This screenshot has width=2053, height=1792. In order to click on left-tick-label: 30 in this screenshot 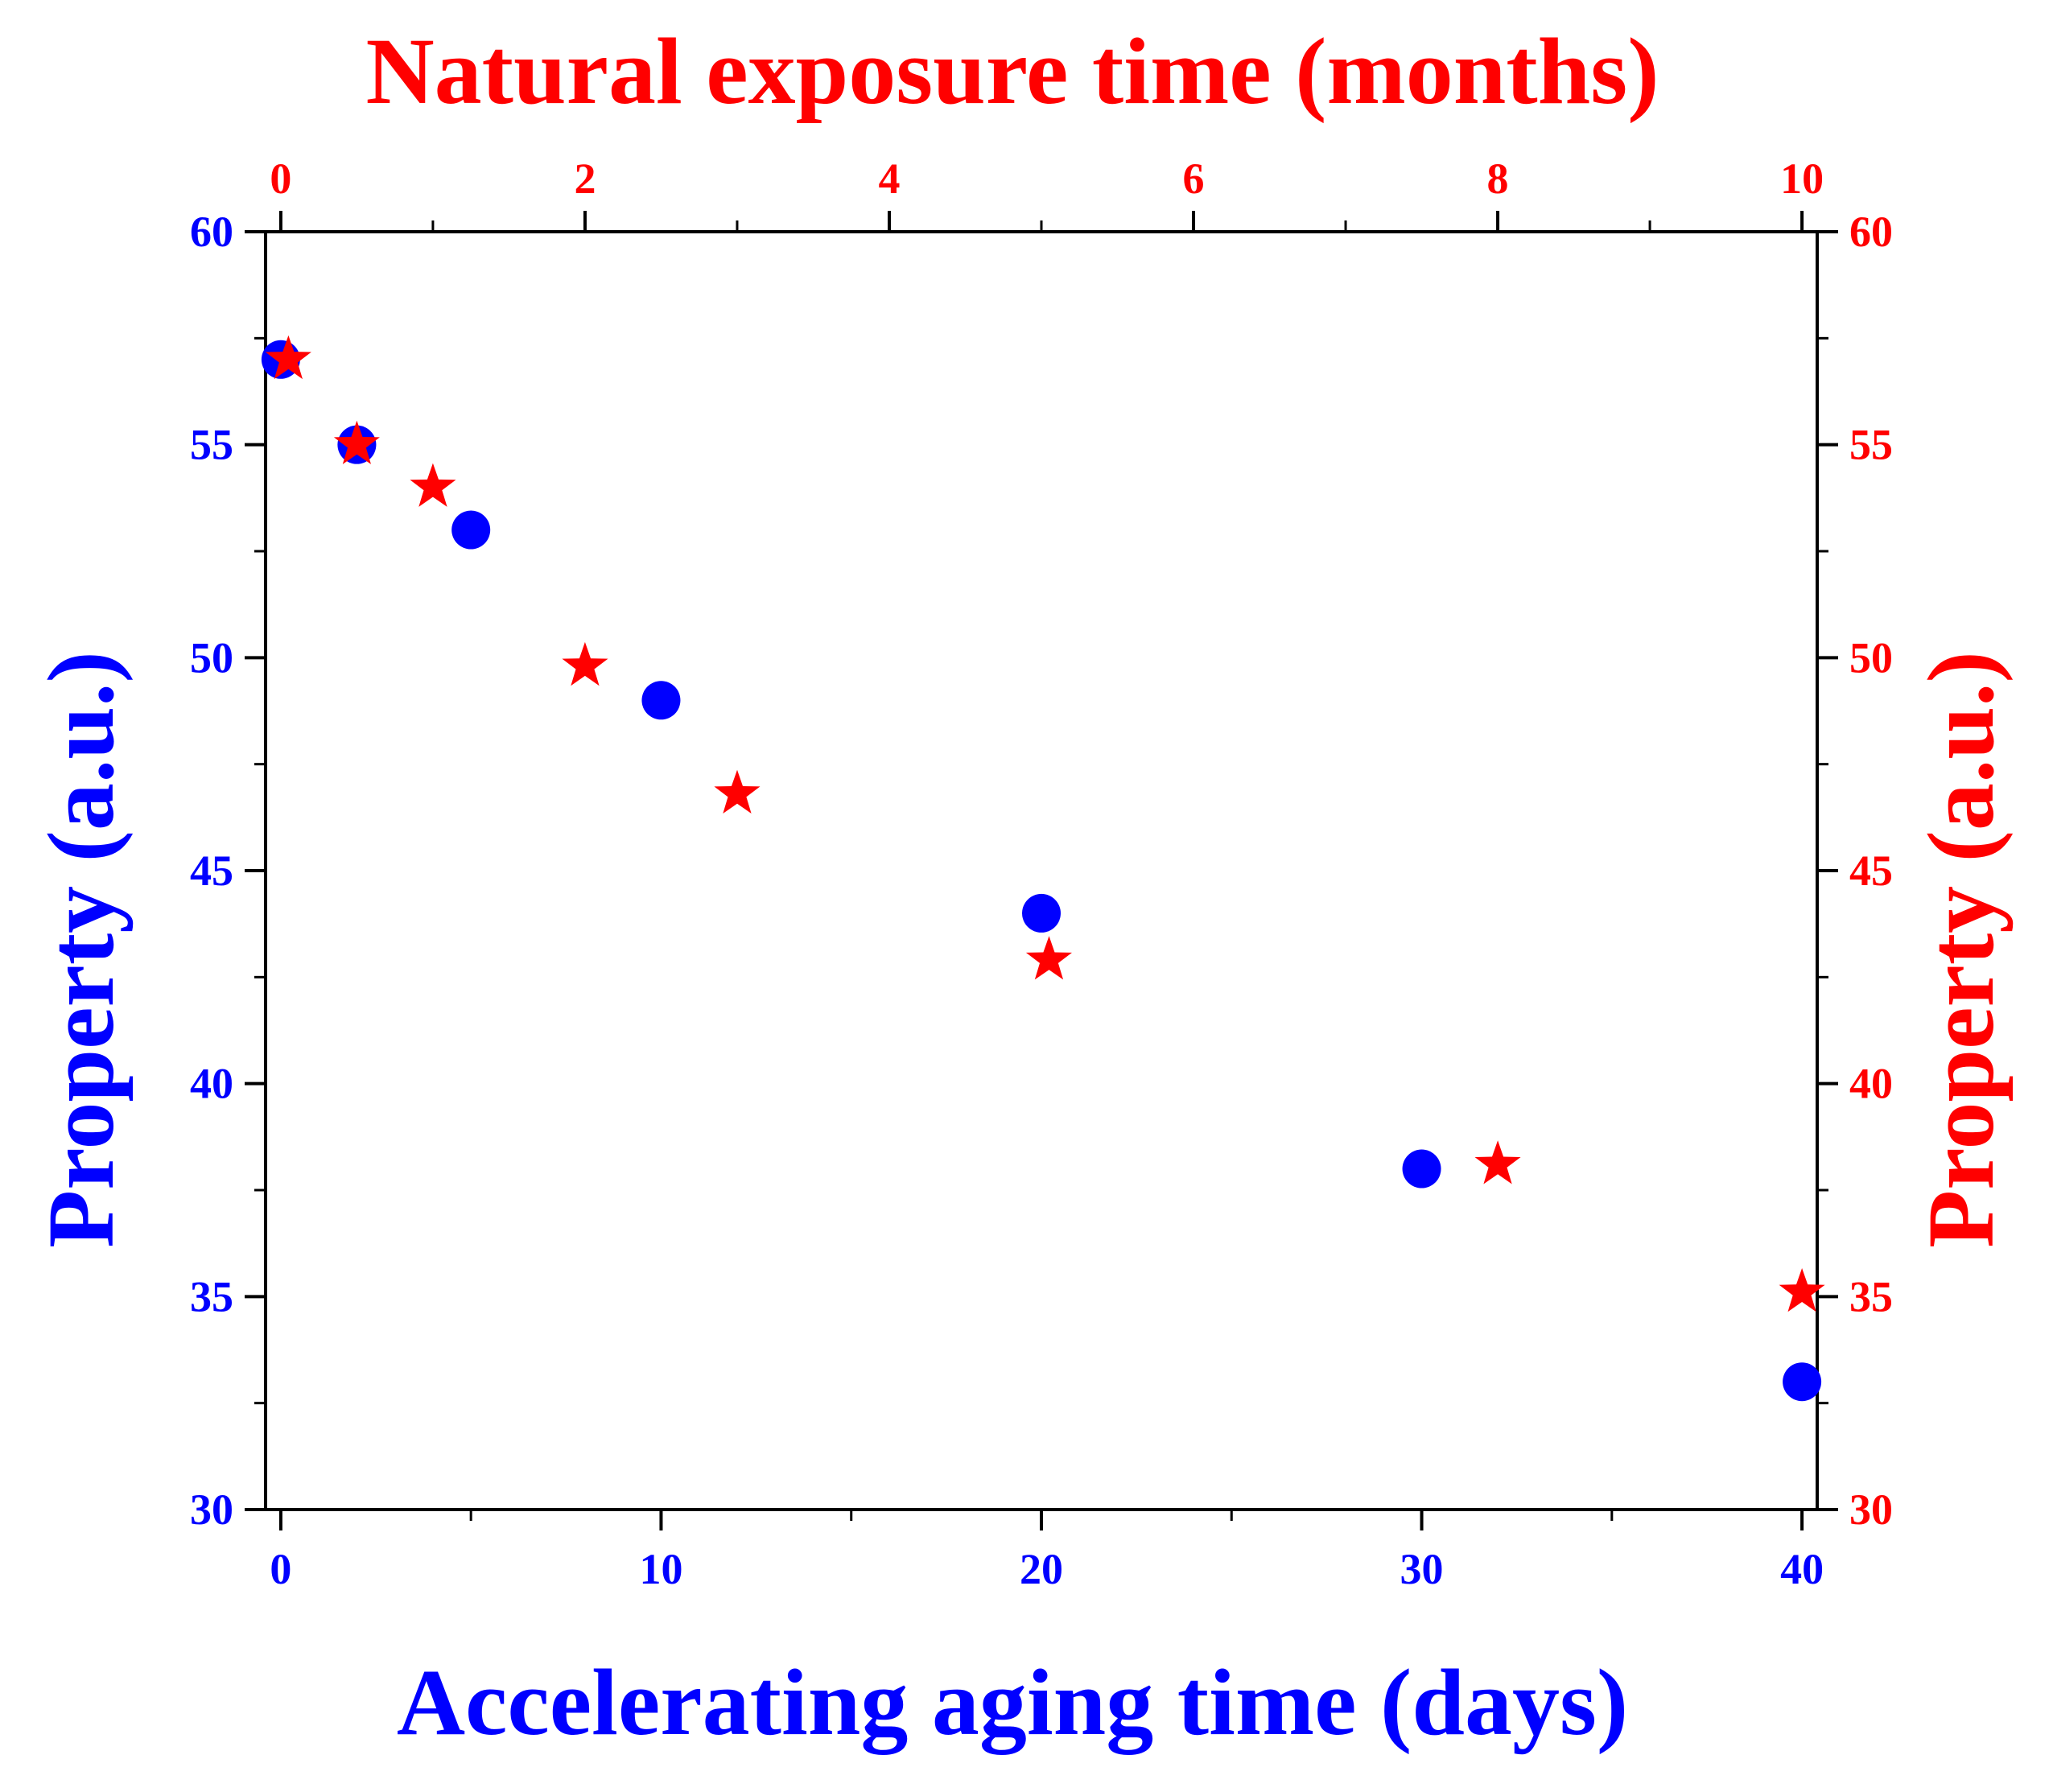, I will do `click(212, 1509)`.